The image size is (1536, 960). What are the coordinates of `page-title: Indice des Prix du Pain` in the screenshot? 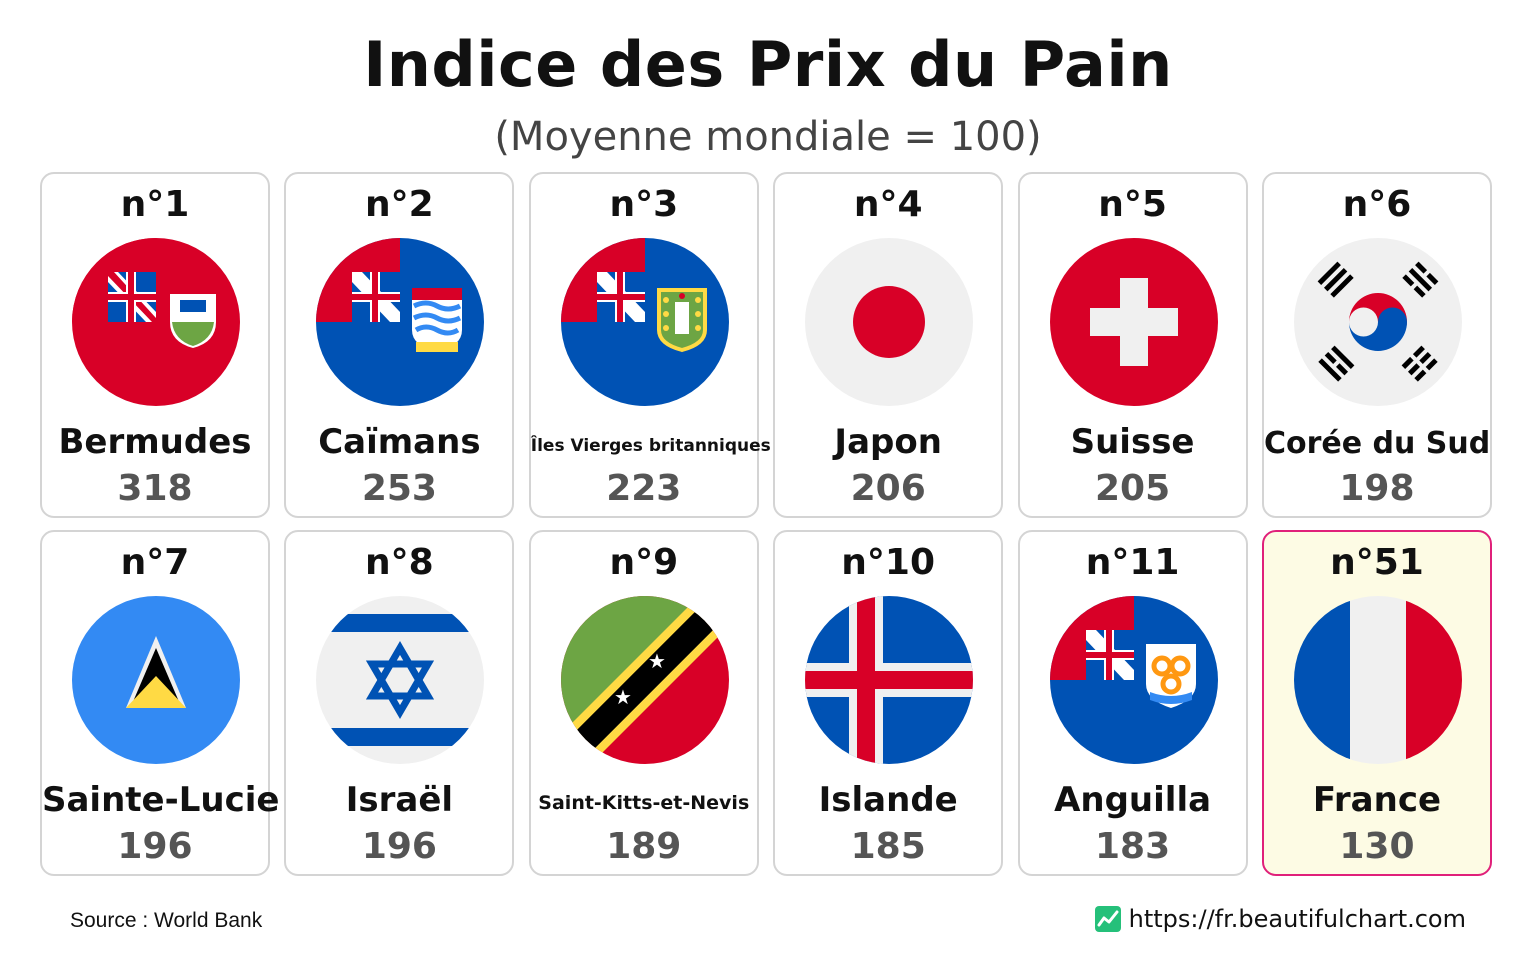 It's located at (768, 64).